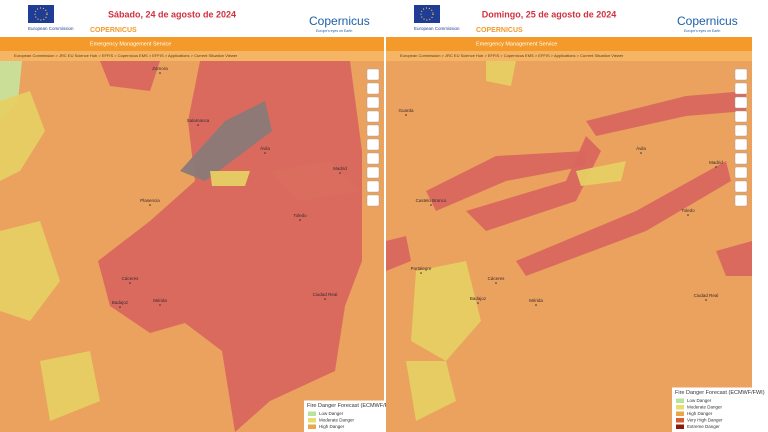 This screenshot has width=768, height=432. Describe the element at coordinates (431, 200) in the screenshot. I see `city-label: Castelo Branco` at that location.